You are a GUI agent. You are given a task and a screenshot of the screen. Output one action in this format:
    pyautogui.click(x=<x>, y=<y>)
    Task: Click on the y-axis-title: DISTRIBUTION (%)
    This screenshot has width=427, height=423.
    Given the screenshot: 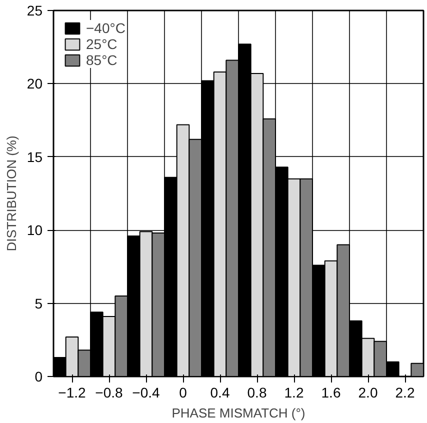 What is the action you would take?
    pyautogui.click(x=11, y=194)
    